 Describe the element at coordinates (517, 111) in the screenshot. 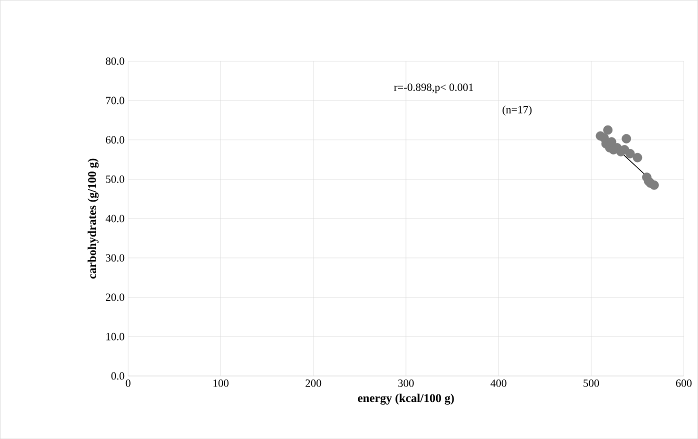

I see `annotation: (n=17)` at that location.